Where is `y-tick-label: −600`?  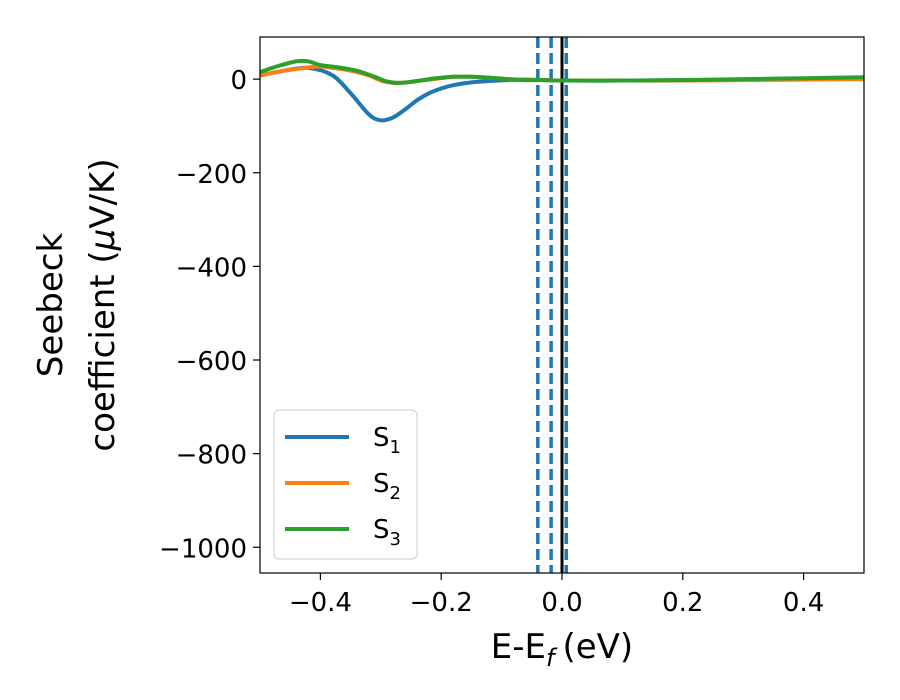
y-tick-label: −600 is located at coordinates (211, 362).